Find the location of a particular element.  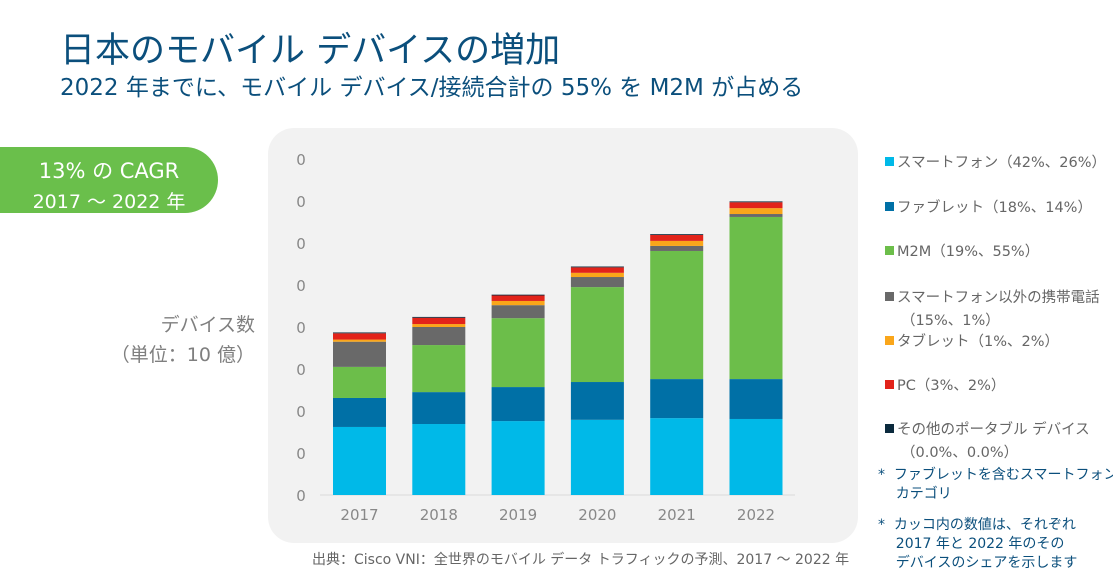

bar-segment-other-2020 is located at coordinates (597, 267).